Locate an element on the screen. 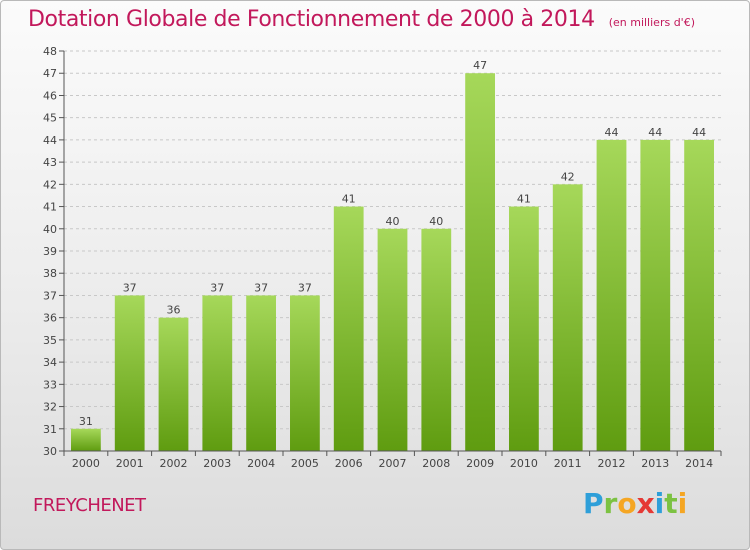  logo-letter: r is located at coordinates (610, 503).